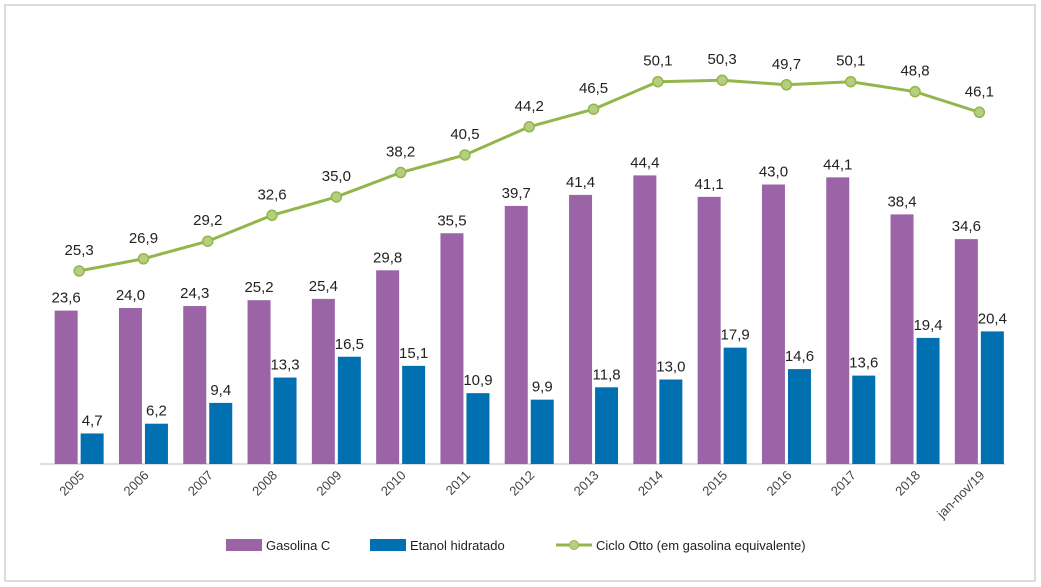  Describe the element at coordinates (92, 420) in the screenshot. I see `data-label: 4,7` at that location.